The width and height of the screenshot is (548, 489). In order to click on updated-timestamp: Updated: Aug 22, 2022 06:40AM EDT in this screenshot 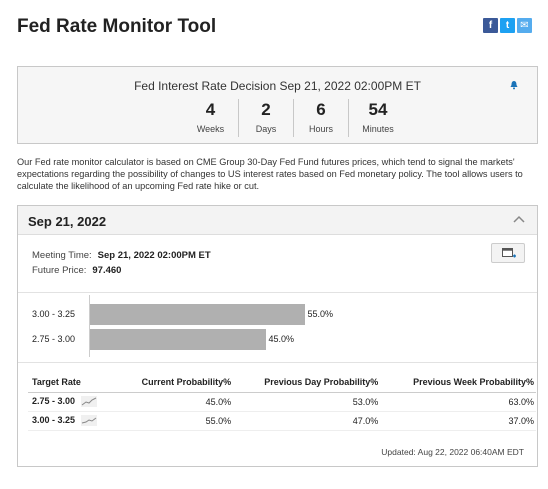, I will do `click(452, 452)`.